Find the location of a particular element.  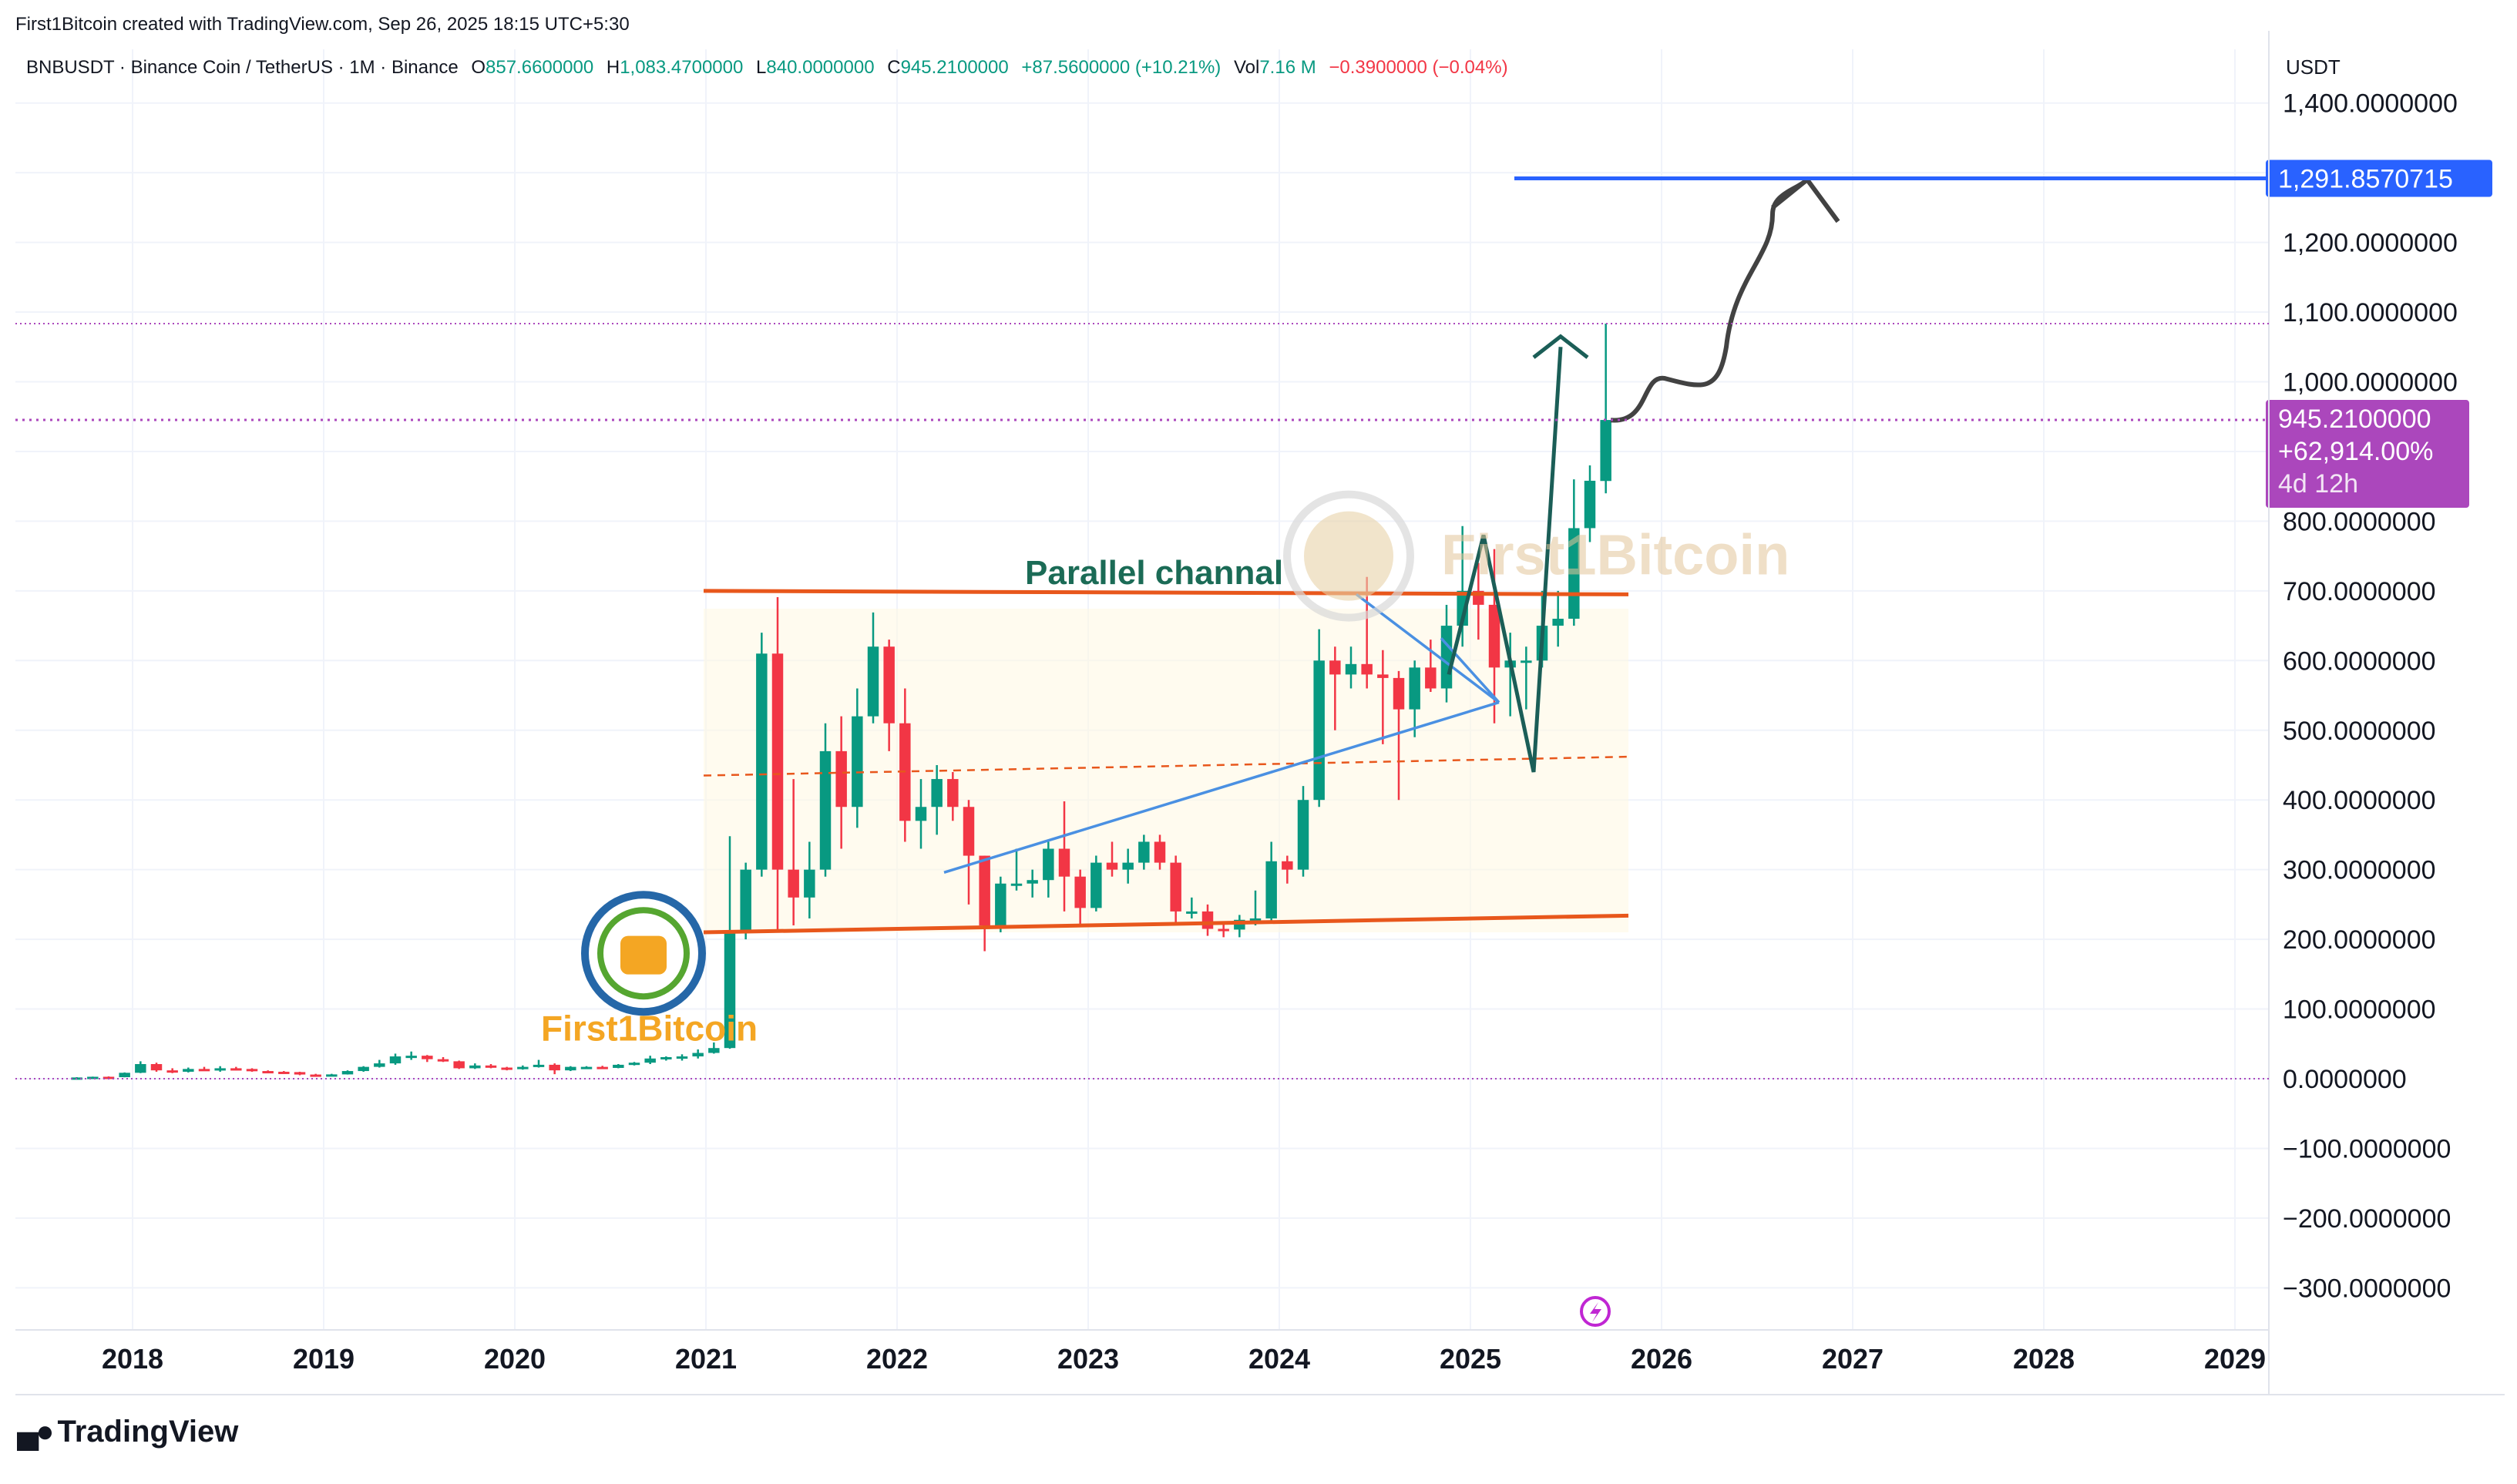

low-value: 840.0000000 is located at coordinates (820, 67).